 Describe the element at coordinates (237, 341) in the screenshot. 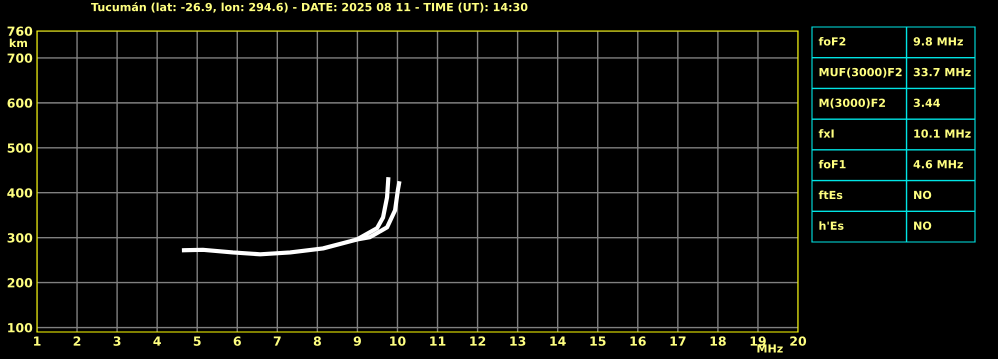

I see `x-tick-label: 6` at that location.